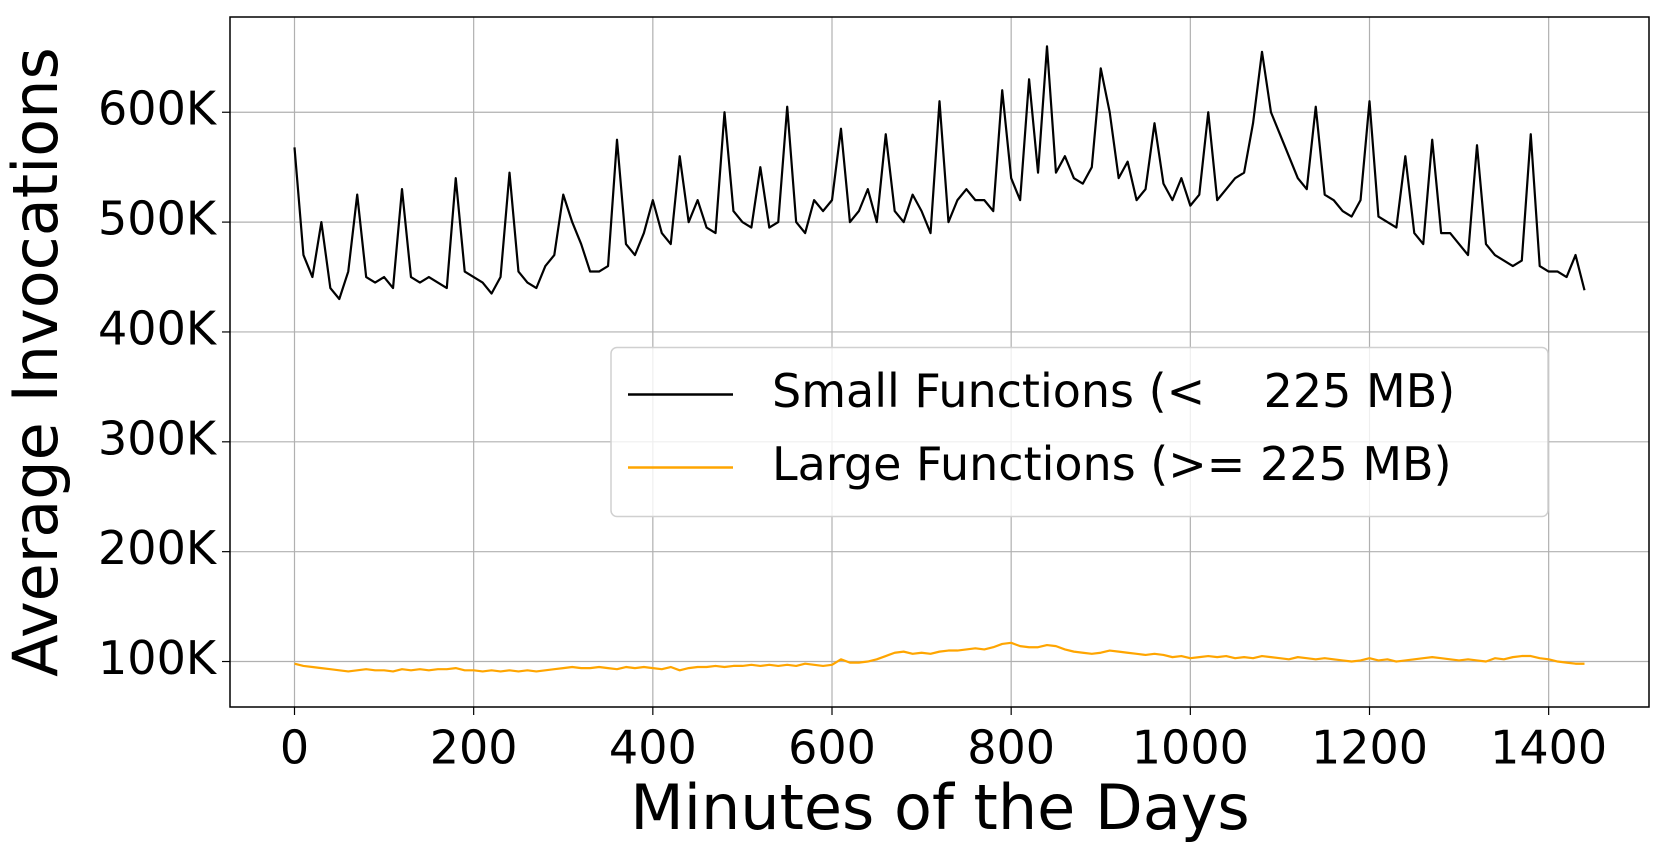  What do you see at coordinates (294, 748) in the screenshot?
I see `x-tick-label: 0` at bounding box center [294, 748].